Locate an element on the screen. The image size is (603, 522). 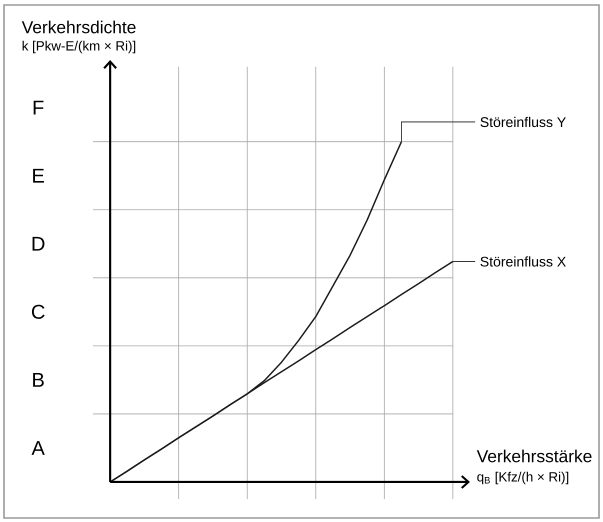
text: B is located at coordinates (38, 380).